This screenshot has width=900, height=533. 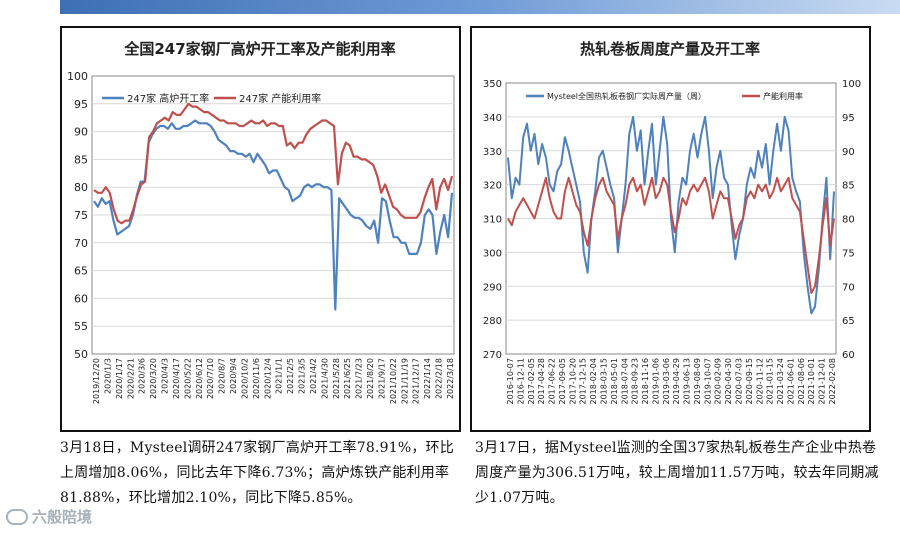 I want to click on x-tick-label: 2020/2/21, so click(x=130, y=378).